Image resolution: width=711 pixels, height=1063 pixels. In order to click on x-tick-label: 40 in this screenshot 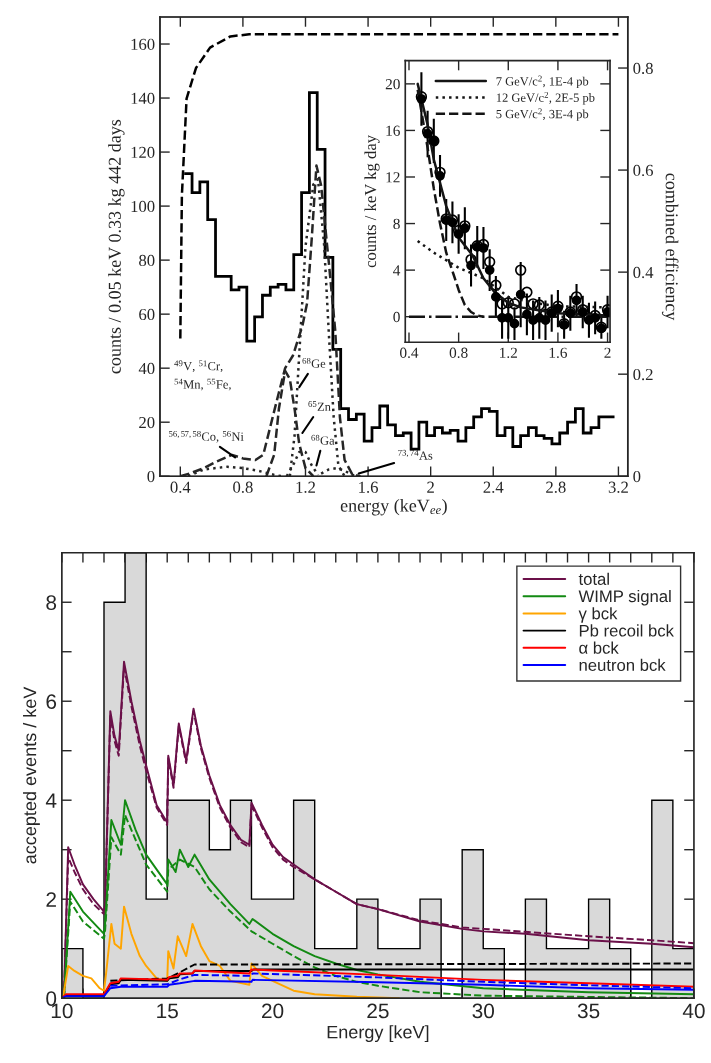, I will do `click(693, 1011)`.